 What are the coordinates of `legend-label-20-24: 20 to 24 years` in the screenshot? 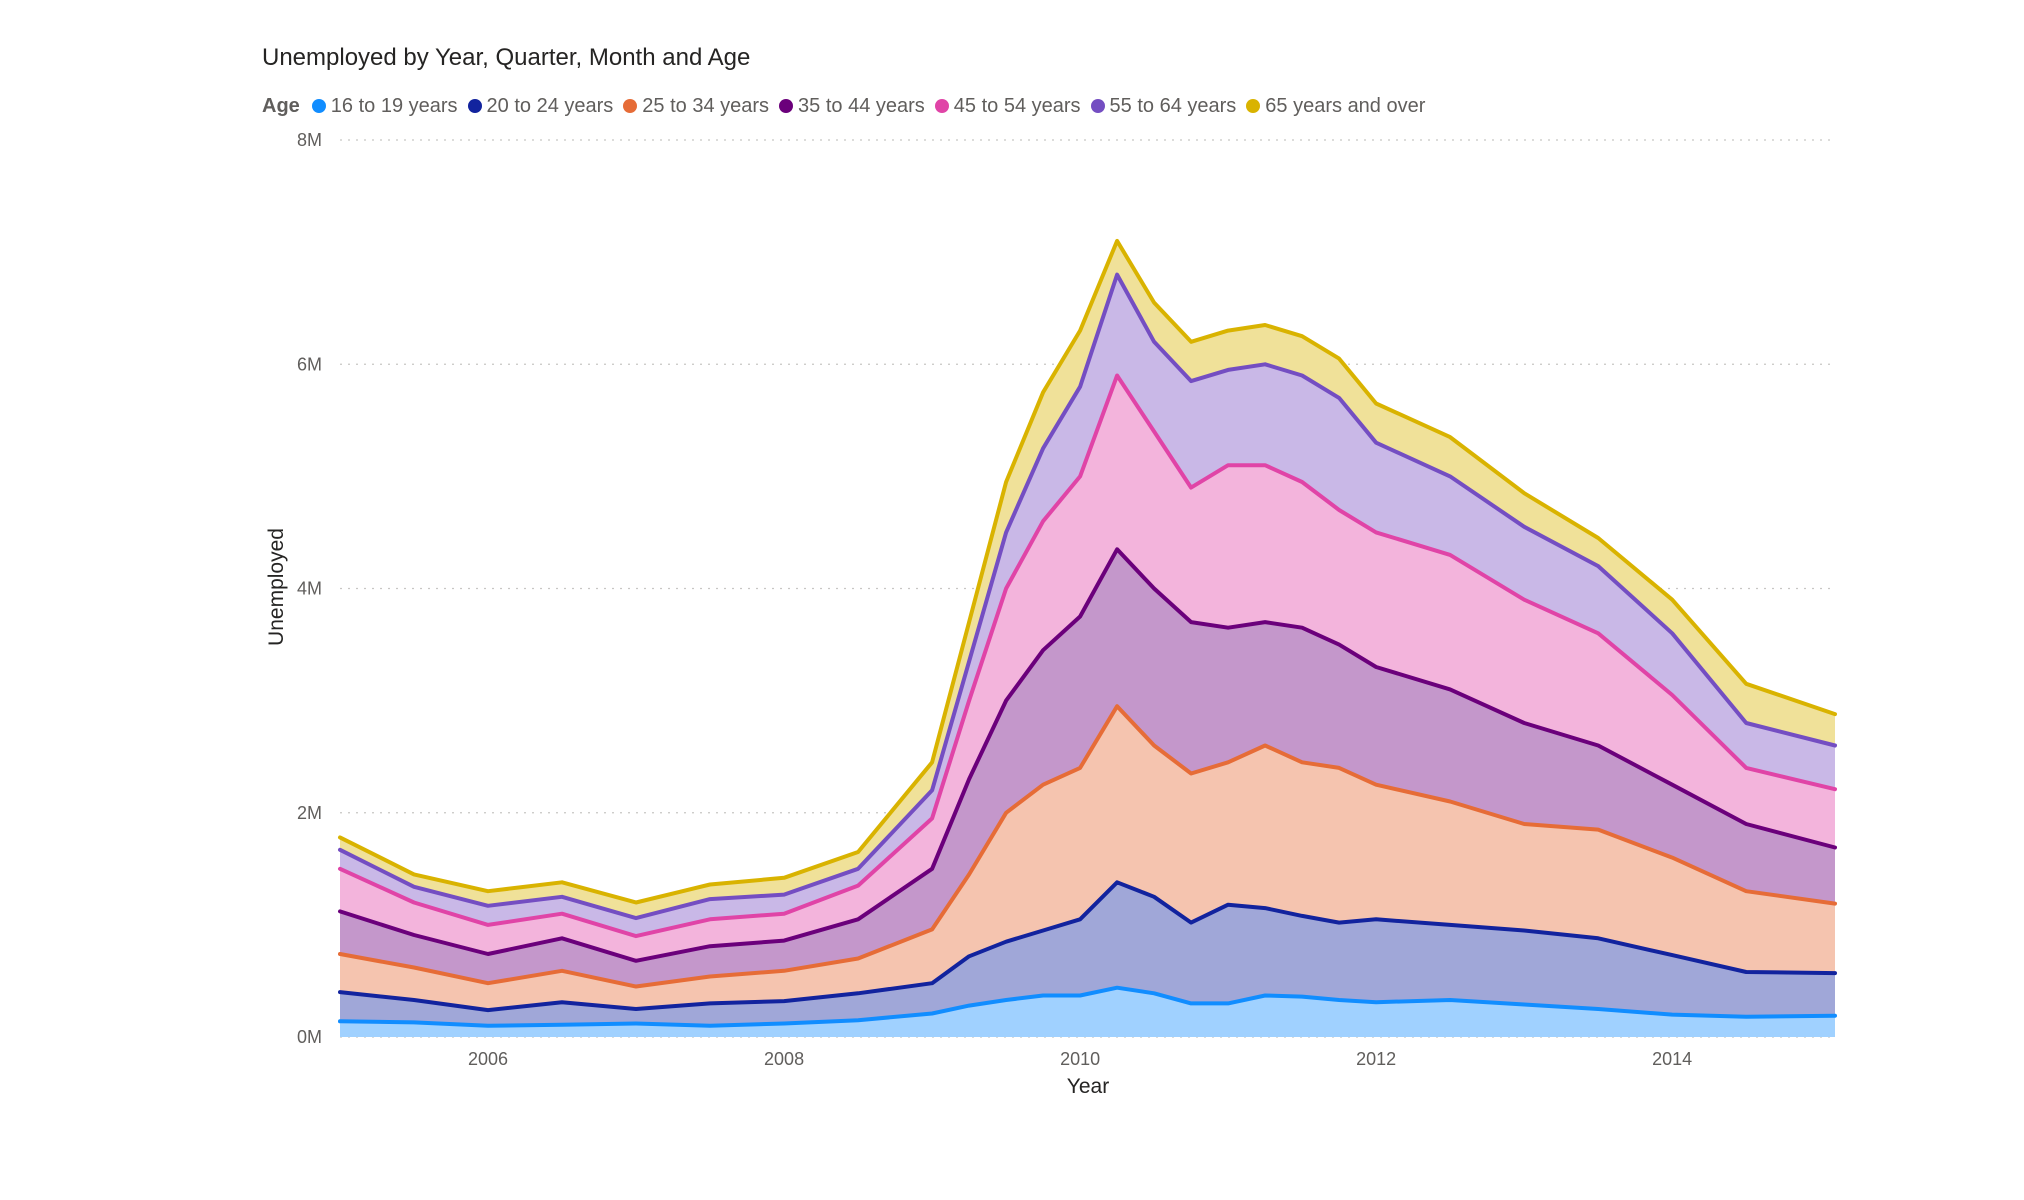 It's located at (550, 105).